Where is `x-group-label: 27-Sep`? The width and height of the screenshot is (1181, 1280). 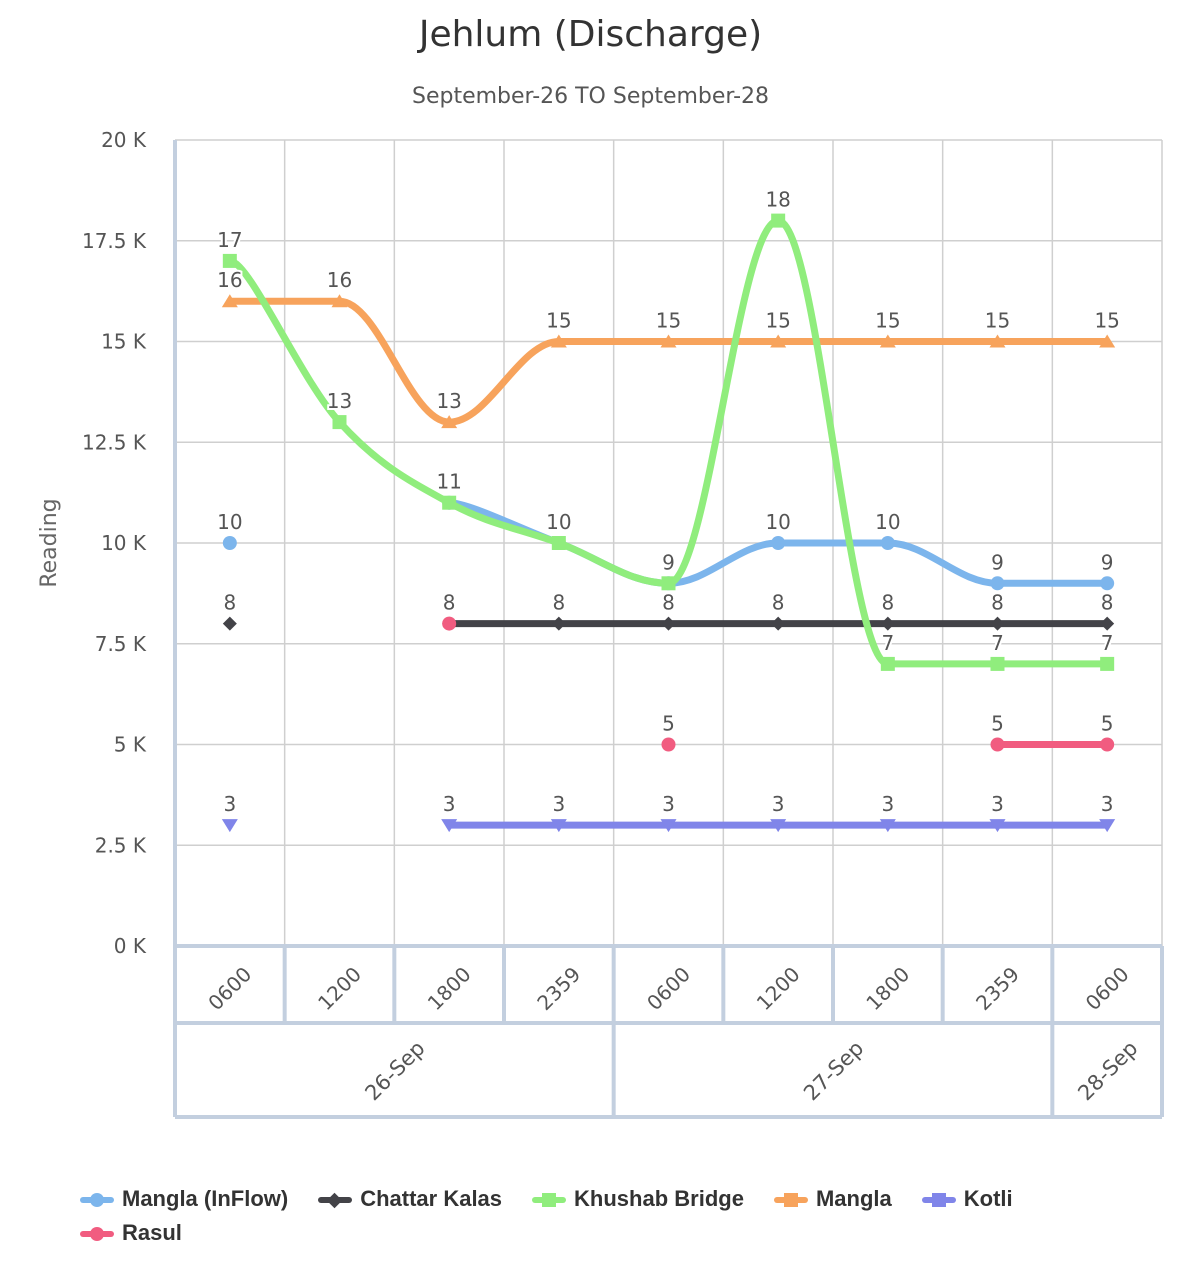 x-group-label: 27-Sep is located at coordinates (833, 1070).